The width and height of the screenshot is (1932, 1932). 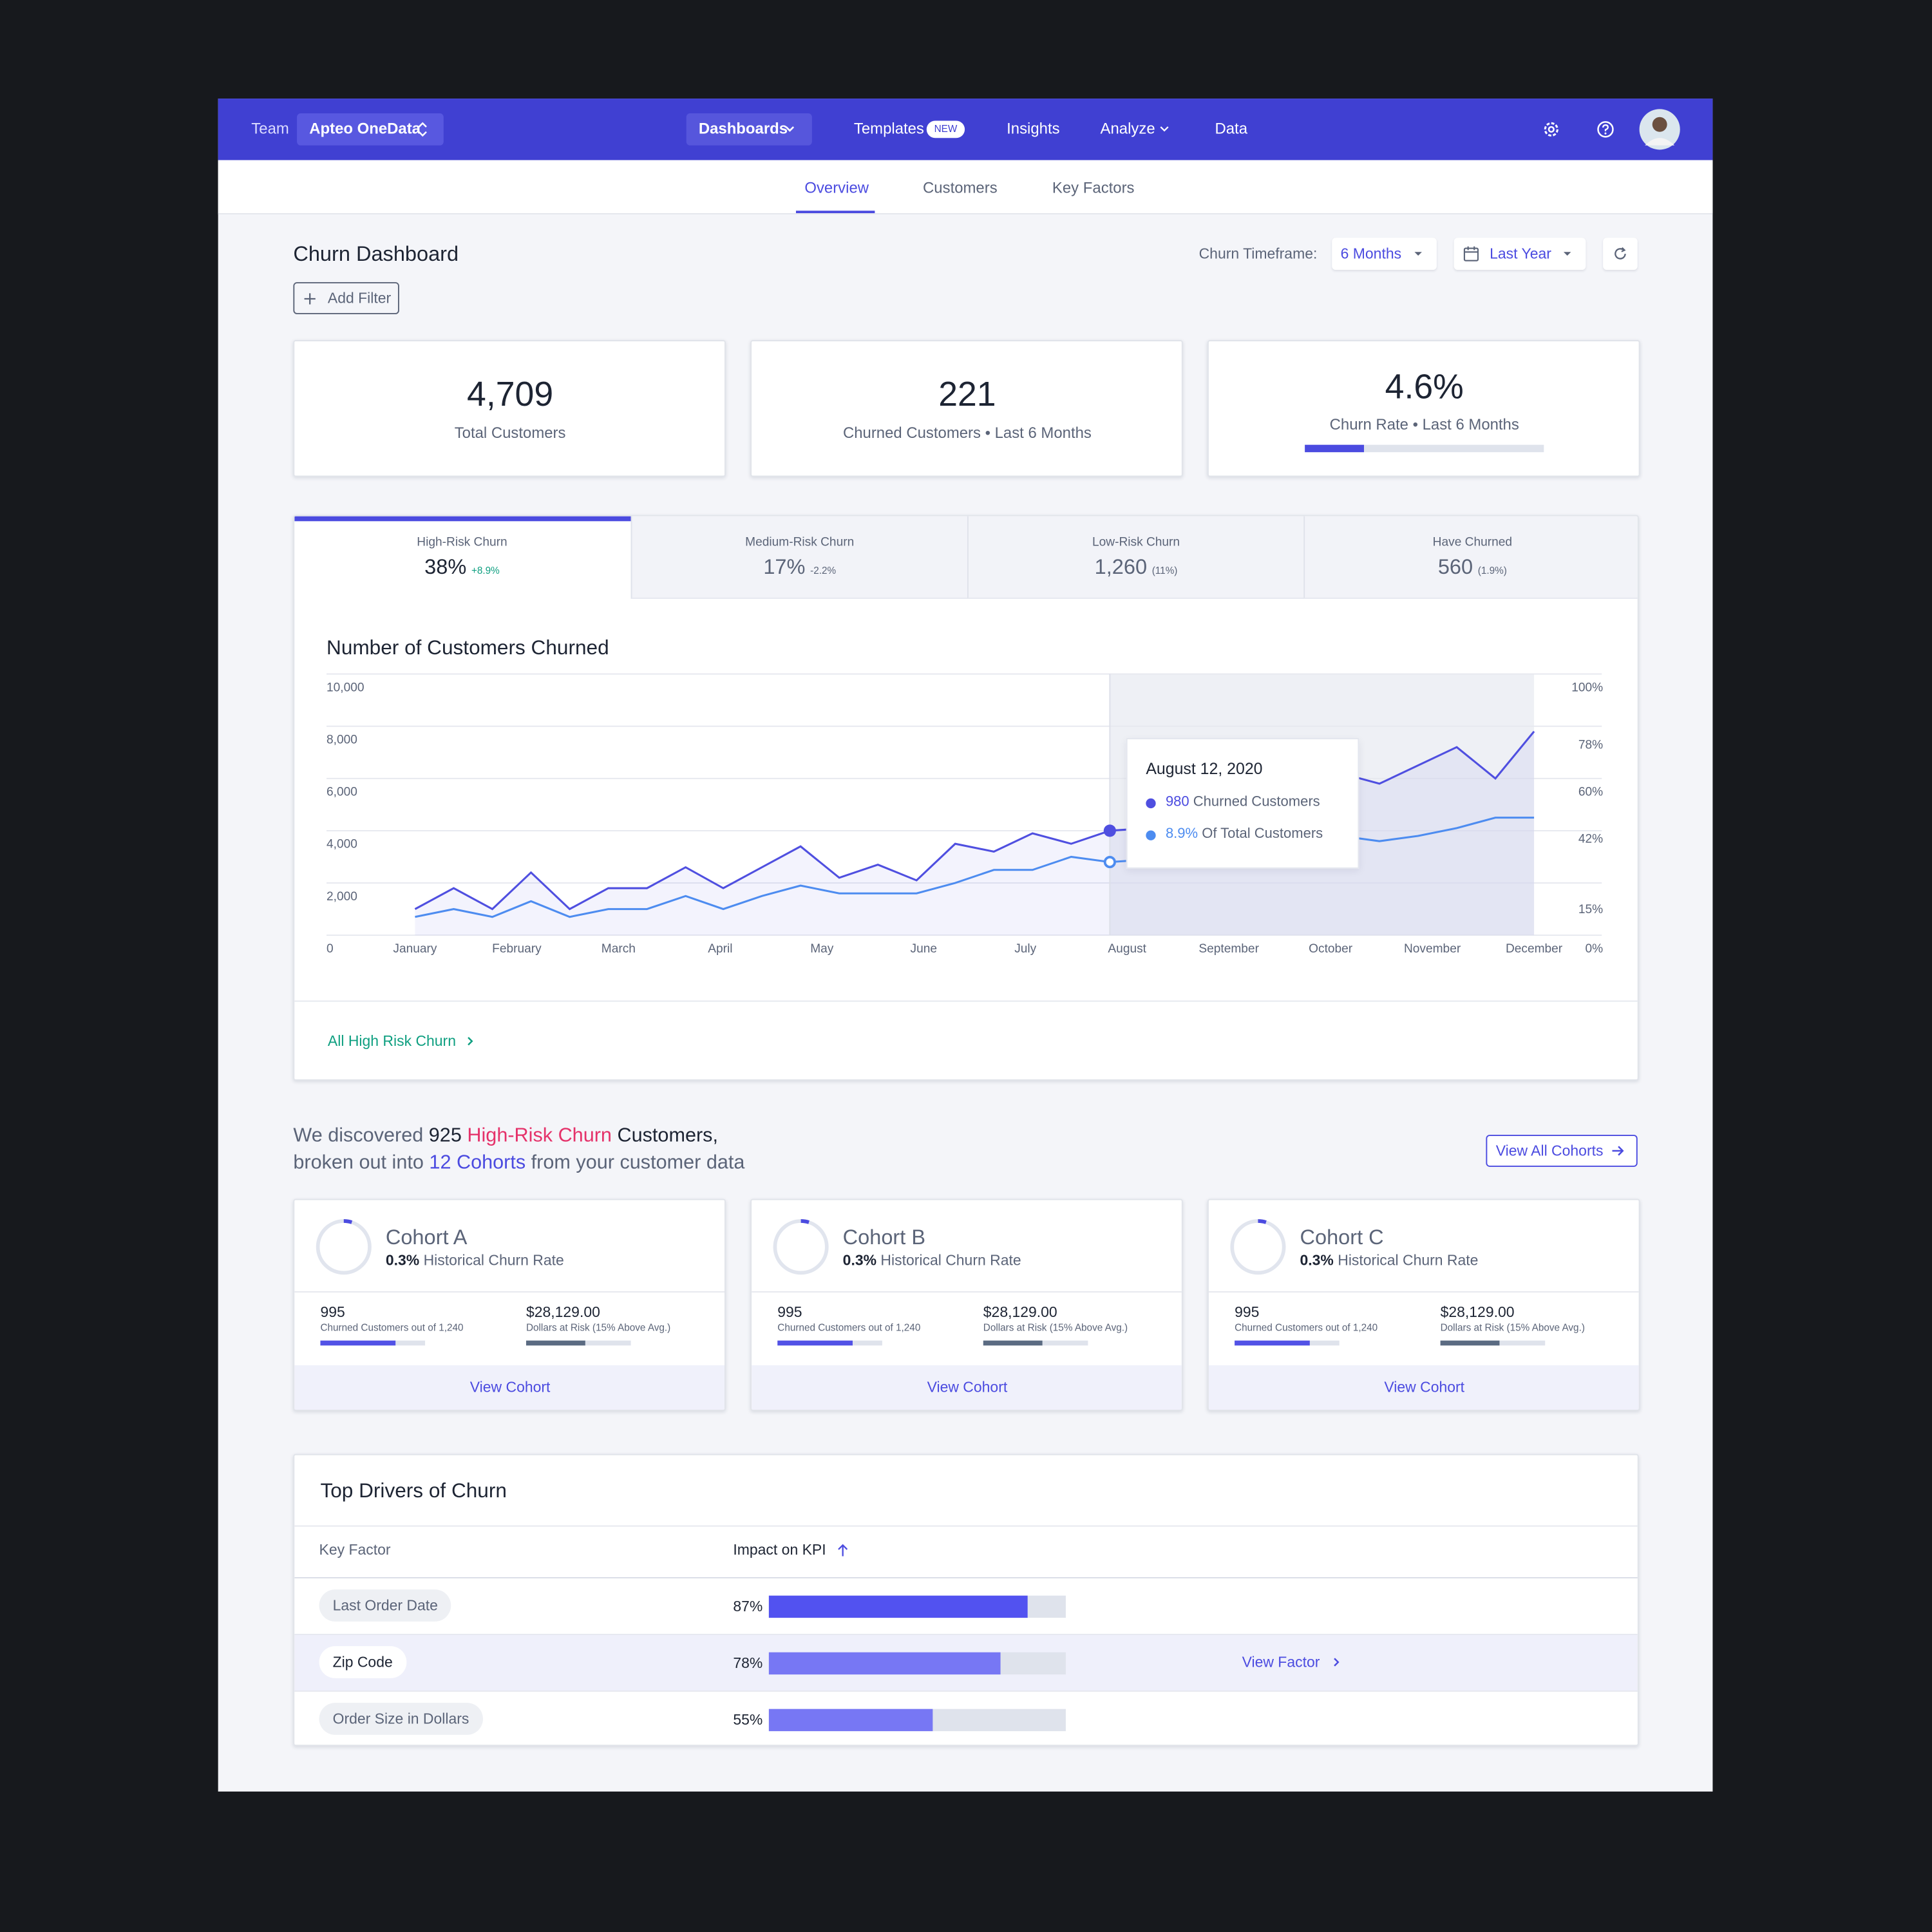 I want to click on kpi-value: 221, so click(x=967, y=394).